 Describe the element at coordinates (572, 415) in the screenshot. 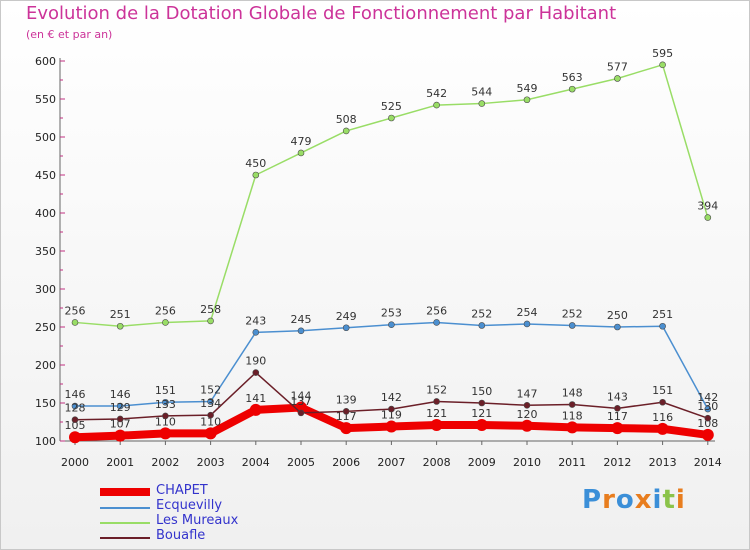

I see `data-label-chapet: 118` at that location.